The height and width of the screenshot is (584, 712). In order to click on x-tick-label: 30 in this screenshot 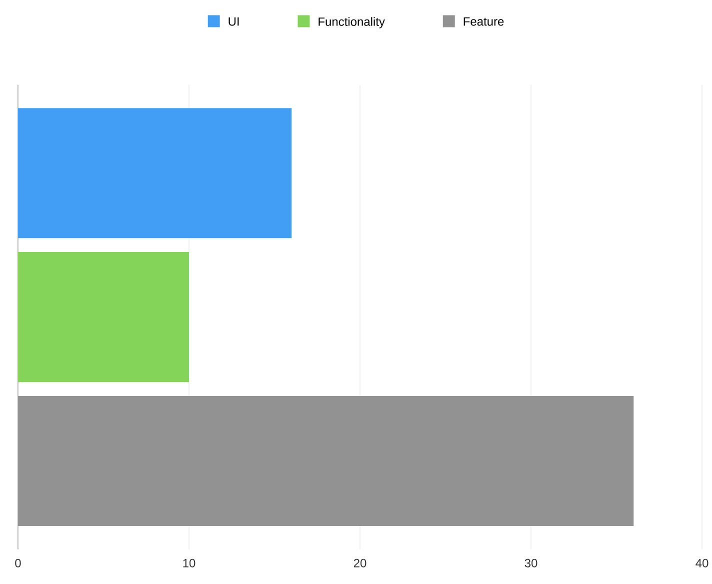, I will do `click(531, 563)`.